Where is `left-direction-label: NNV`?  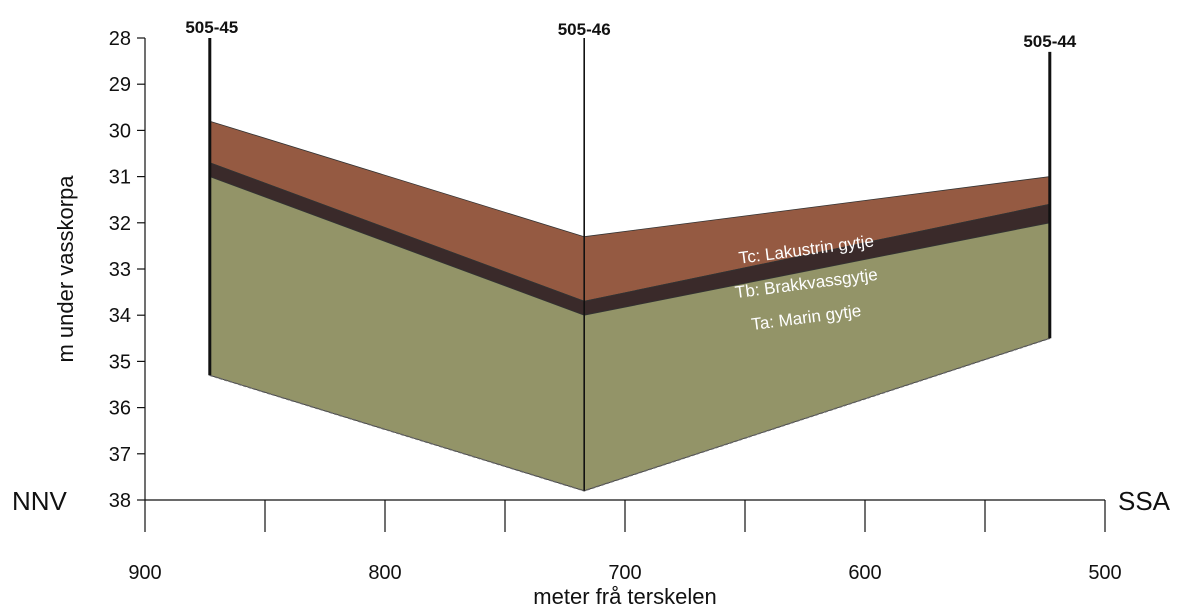 left-direction-label: NNV is located at coordinates (40, 501).